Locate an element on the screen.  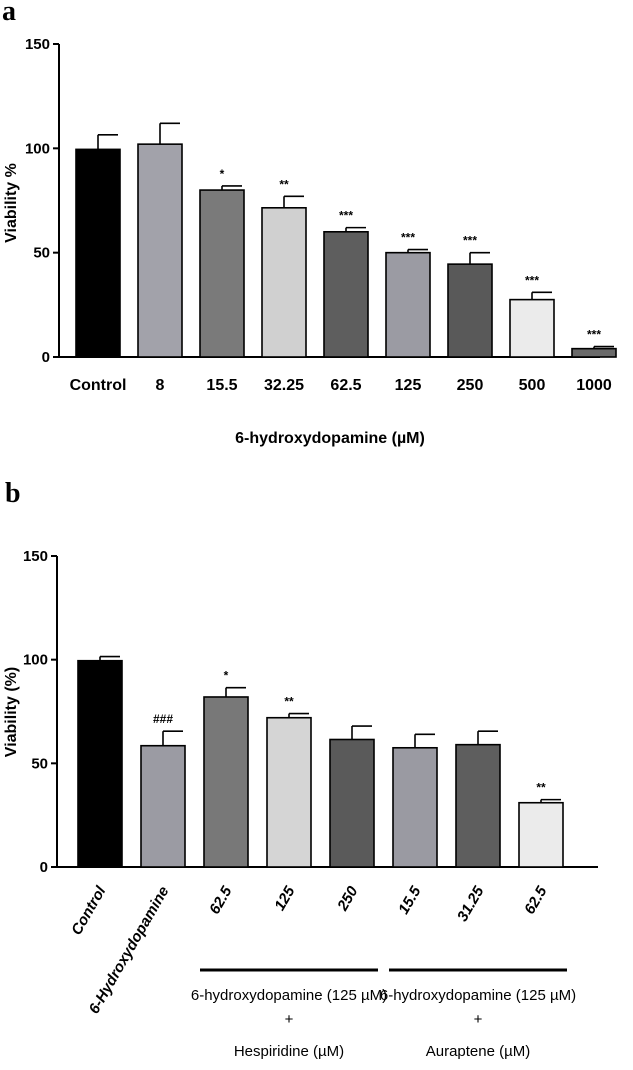
x-tick-label: 500 is located at coordinates (532, 385).